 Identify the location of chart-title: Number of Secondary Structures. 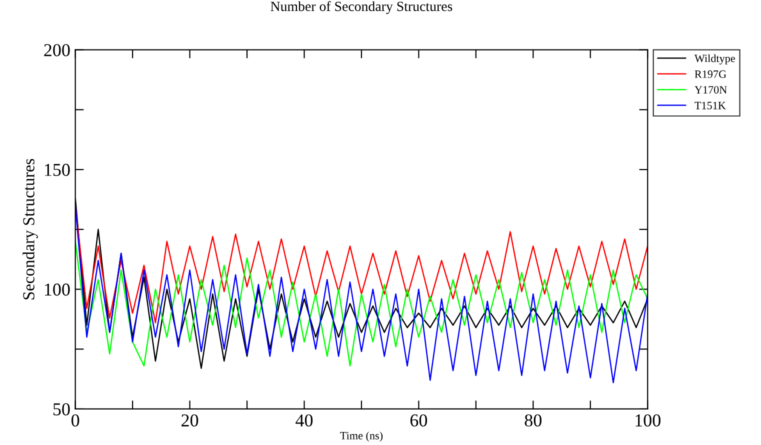
(361, 7).